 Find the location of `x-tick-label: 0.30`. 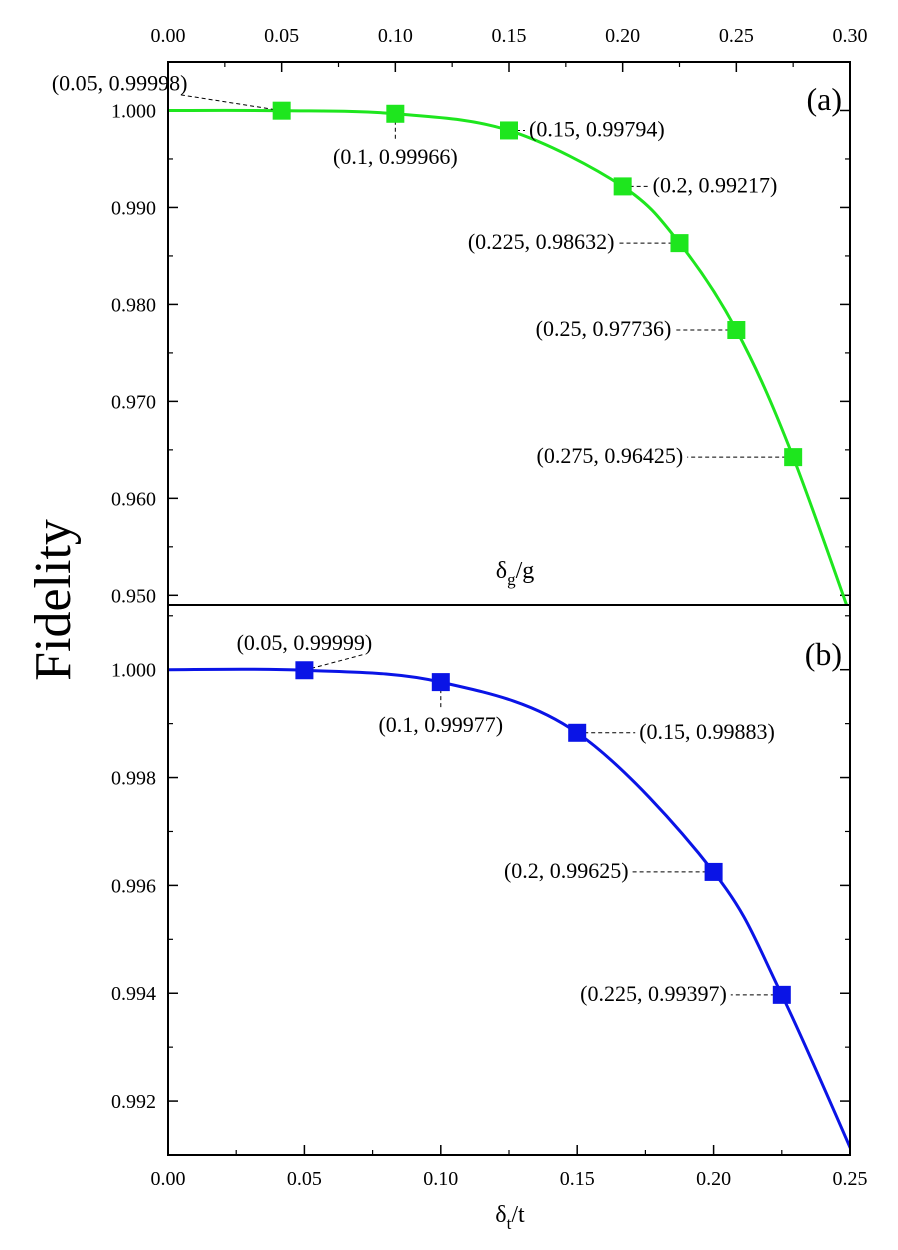

x-tick-label: 0.30 is located at coordinates (850, 36).